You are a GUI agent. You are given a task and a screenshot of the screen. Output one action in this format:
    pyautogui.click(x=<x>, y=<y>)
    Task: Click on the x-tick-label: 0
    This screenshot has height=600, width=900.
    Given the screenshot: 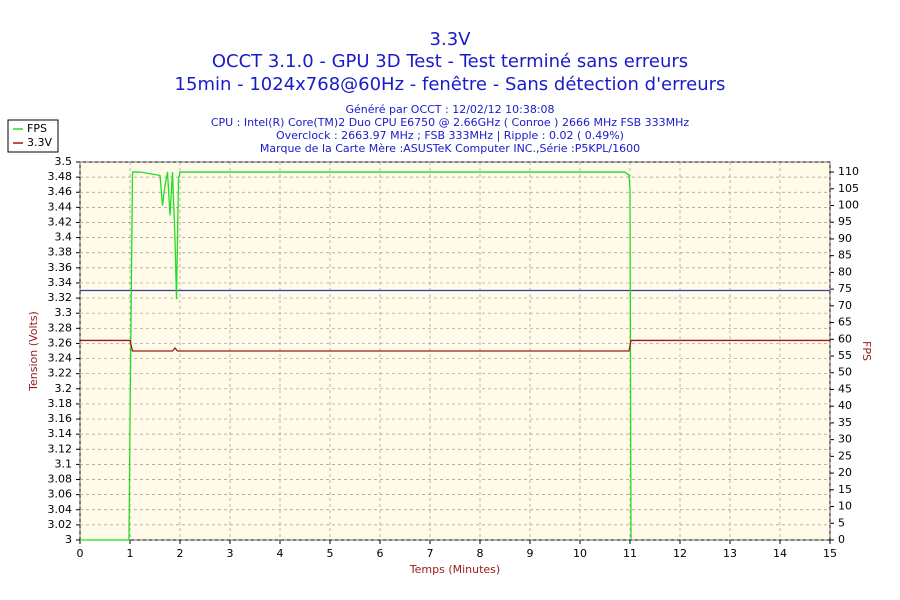 What is the action you would take?
    pyautogui.click(x=80, y=553)
    